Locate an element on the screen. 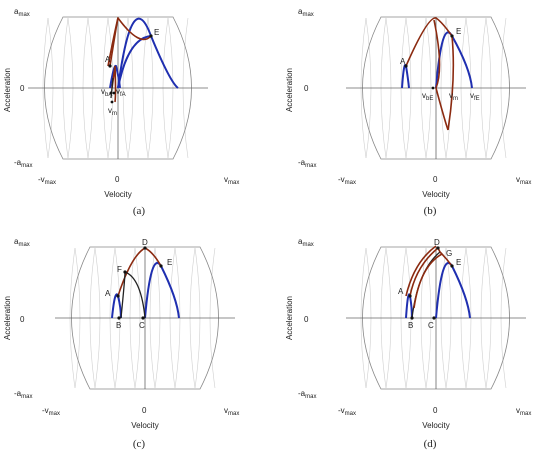  caption-d: (d) is located at coordinates (430, 444).